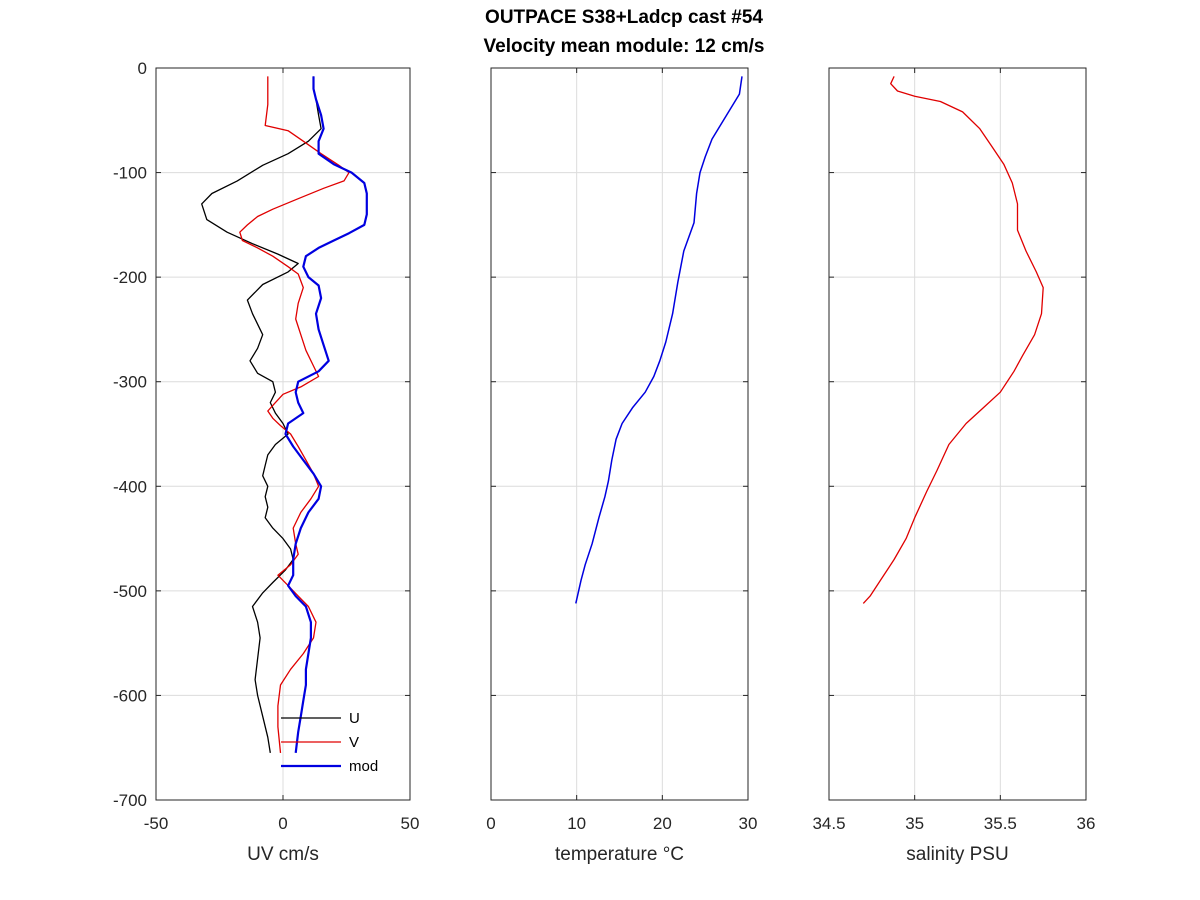  What do you see at coordinates (326, 415) in the screenshot?
I see `uv-series-mod-line` at bounding box center [326, 415].